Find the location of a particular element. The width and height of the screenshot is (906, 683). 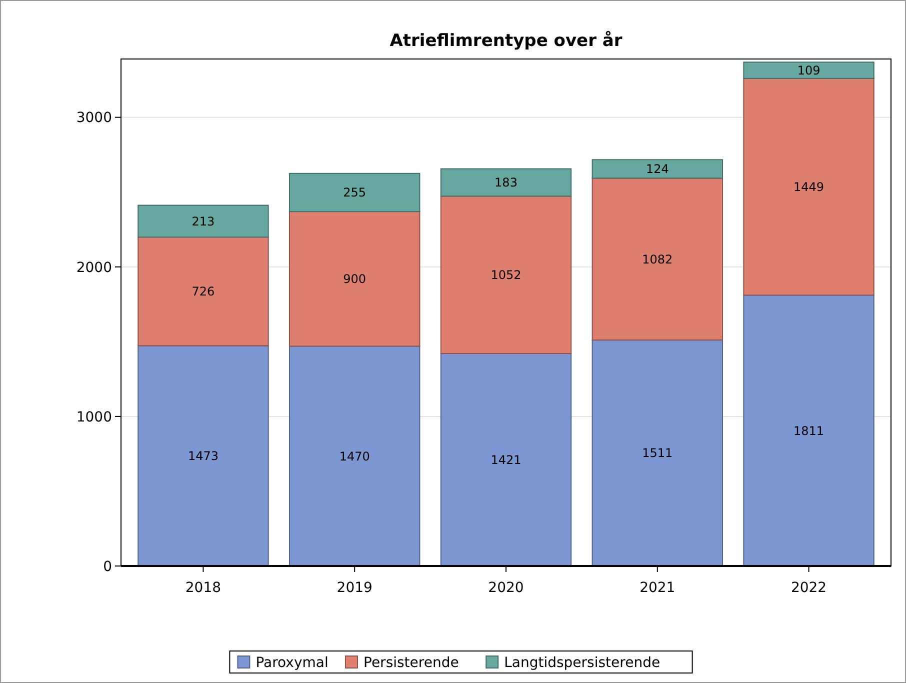

data-label: 1473 is located at coordinates (203, 456).